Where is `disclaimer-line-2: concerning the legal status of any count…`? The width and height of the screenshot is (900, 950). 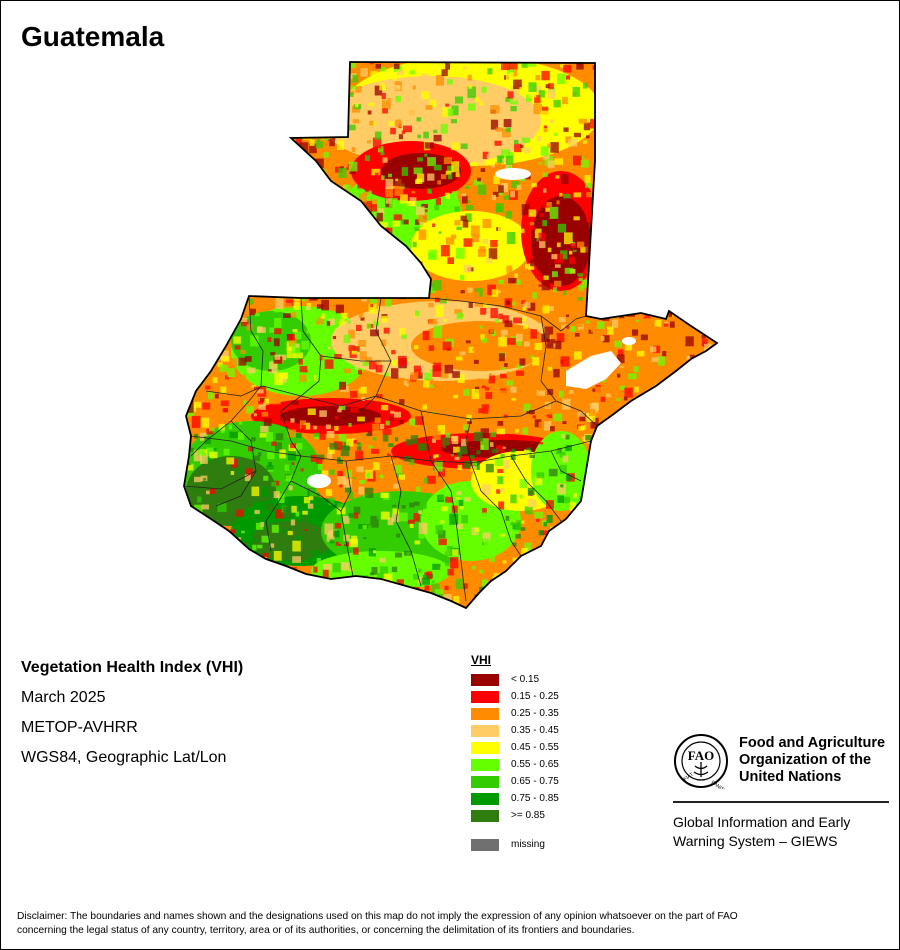 disclaimer-line-2: concerning the legal status of any count… is located at coordinates (326, 930).